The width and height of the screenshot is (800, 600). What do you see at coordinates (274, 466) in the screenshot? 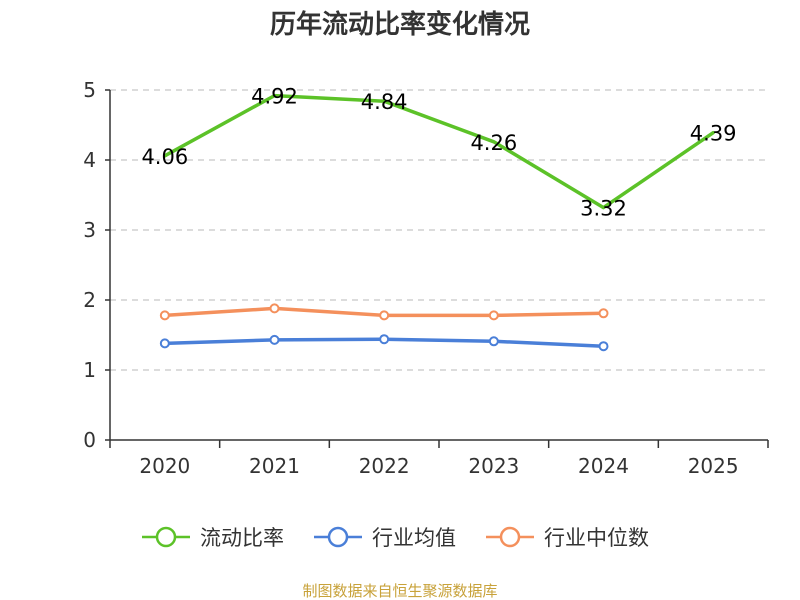
I see `x-tick-label-2021: 2021` at bounding box center [274, 466].